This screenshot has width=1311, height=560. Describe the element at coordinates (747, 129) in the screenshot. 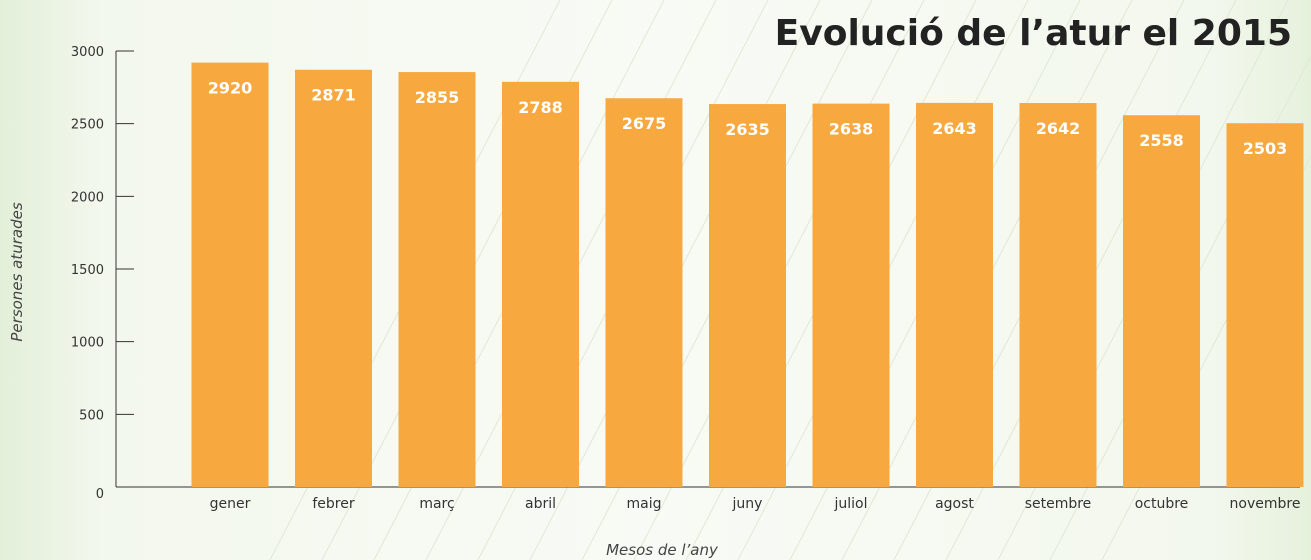

I see `bar-value-label: 2635` at that location.